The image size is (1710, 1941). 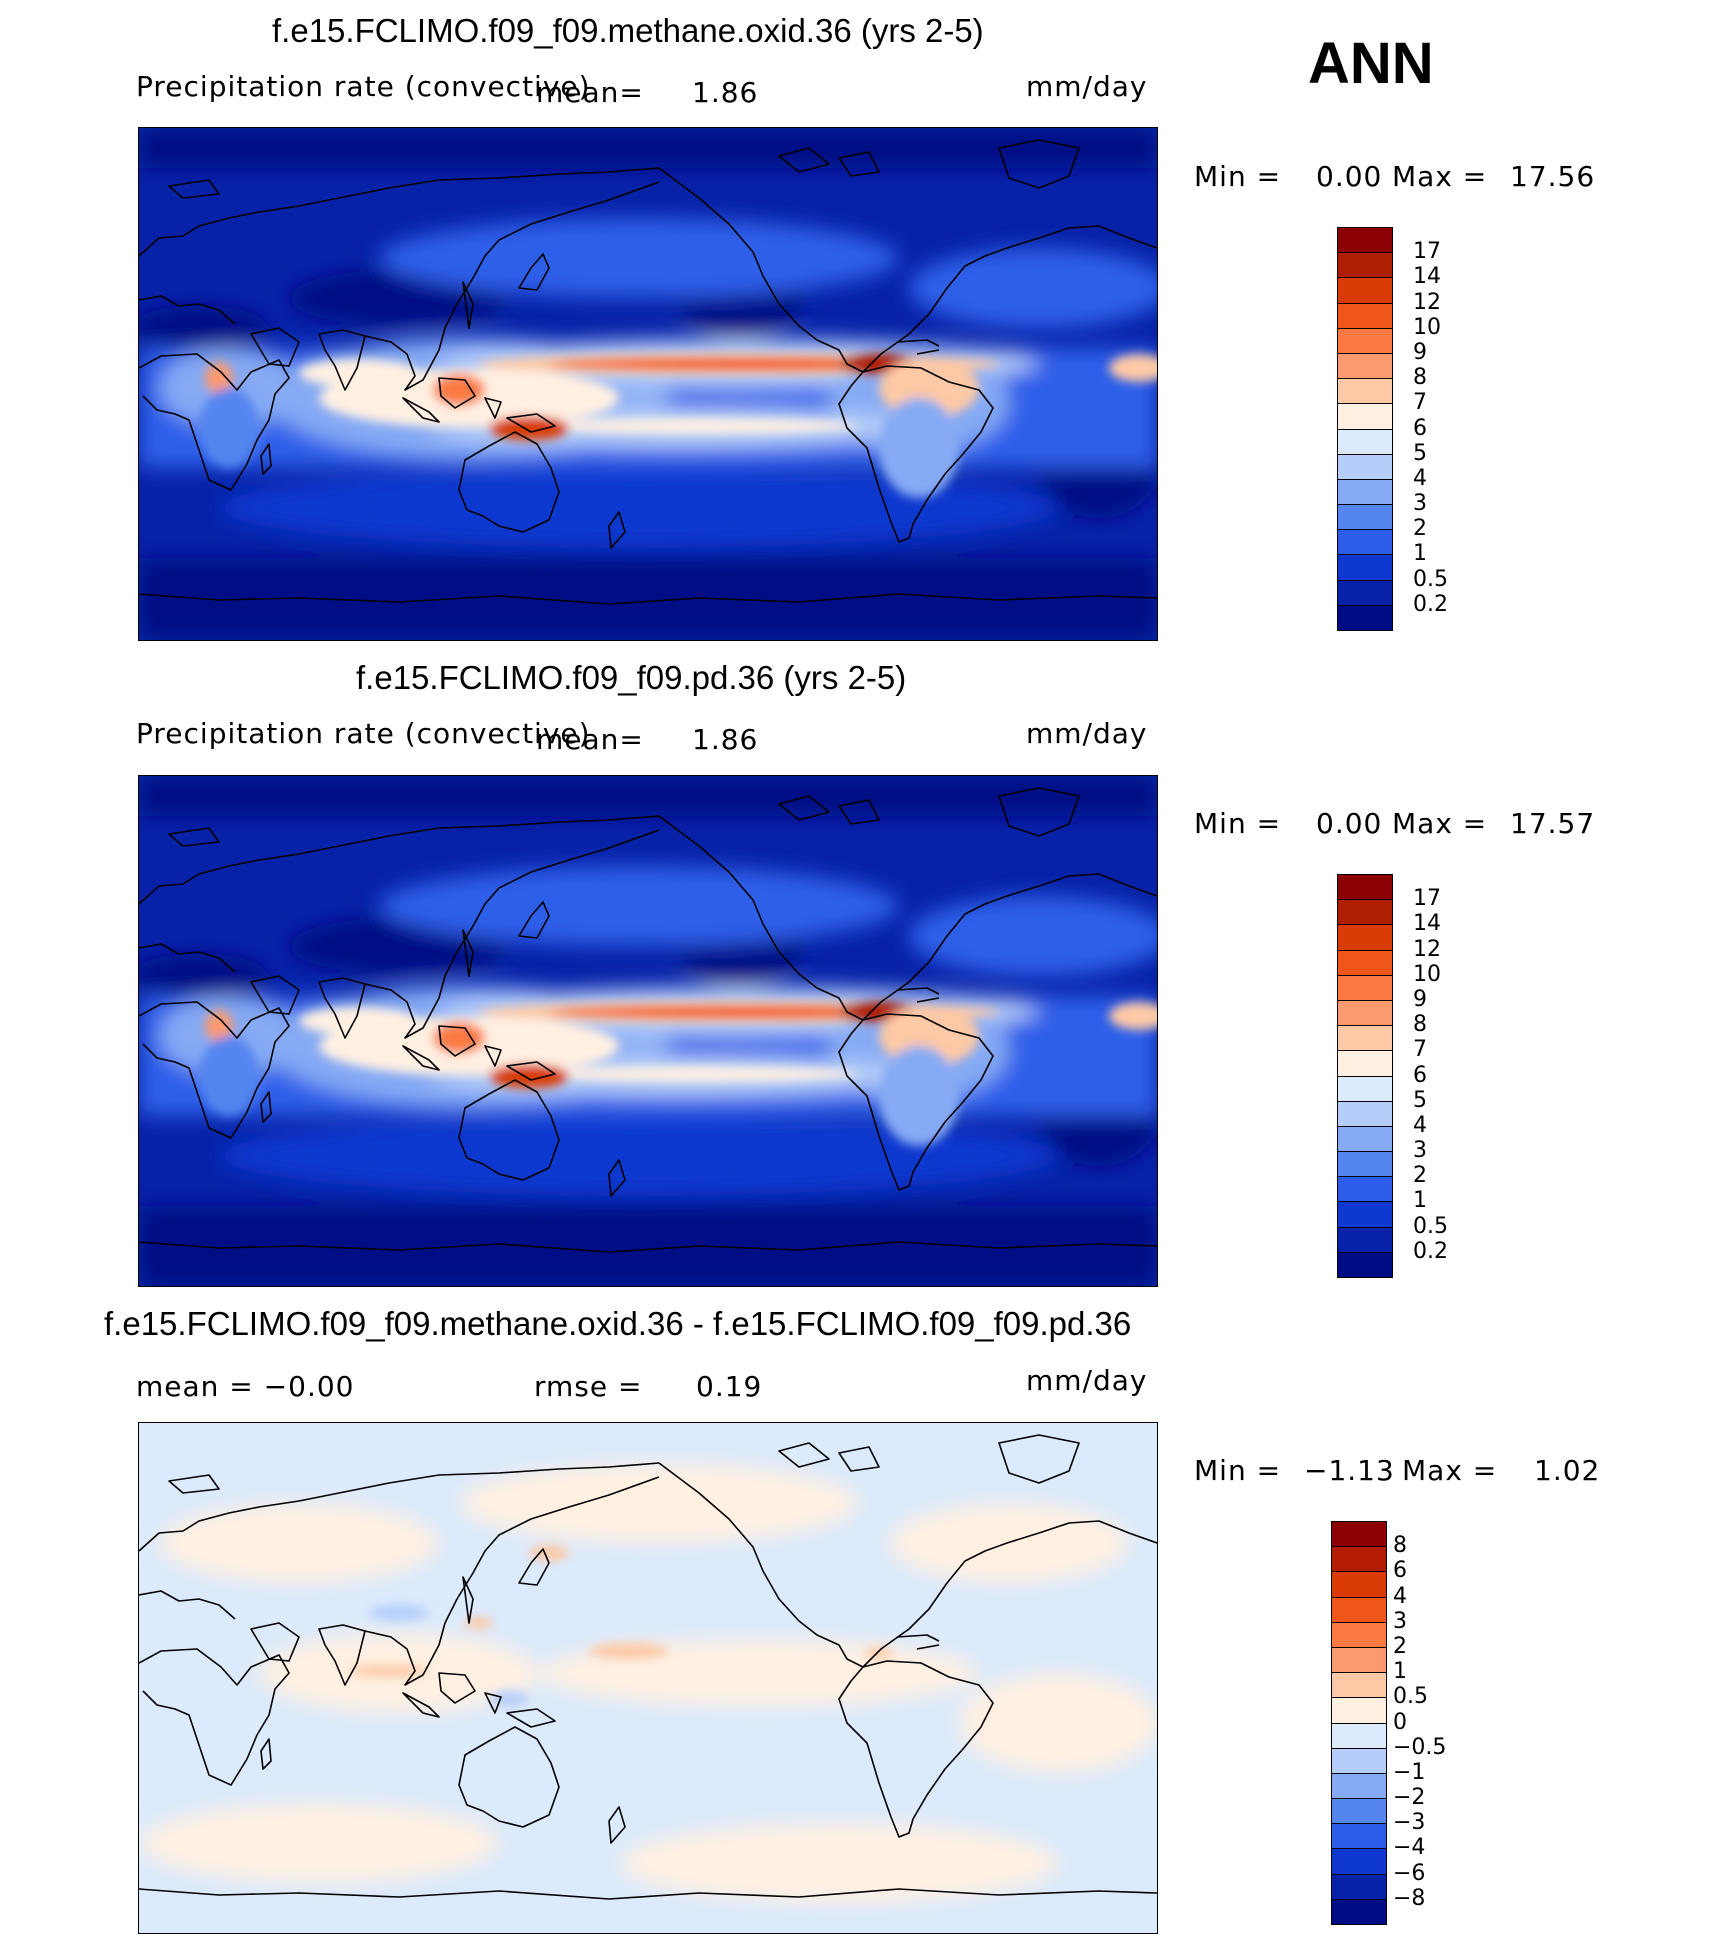 What do you see at coordinates (631, 677) in the screenshot?
I see `panel-2-title: f.e15.FCLIMO.f09_f09.pd.36 (yrs 2-5)` at bounding box center [631, 677].